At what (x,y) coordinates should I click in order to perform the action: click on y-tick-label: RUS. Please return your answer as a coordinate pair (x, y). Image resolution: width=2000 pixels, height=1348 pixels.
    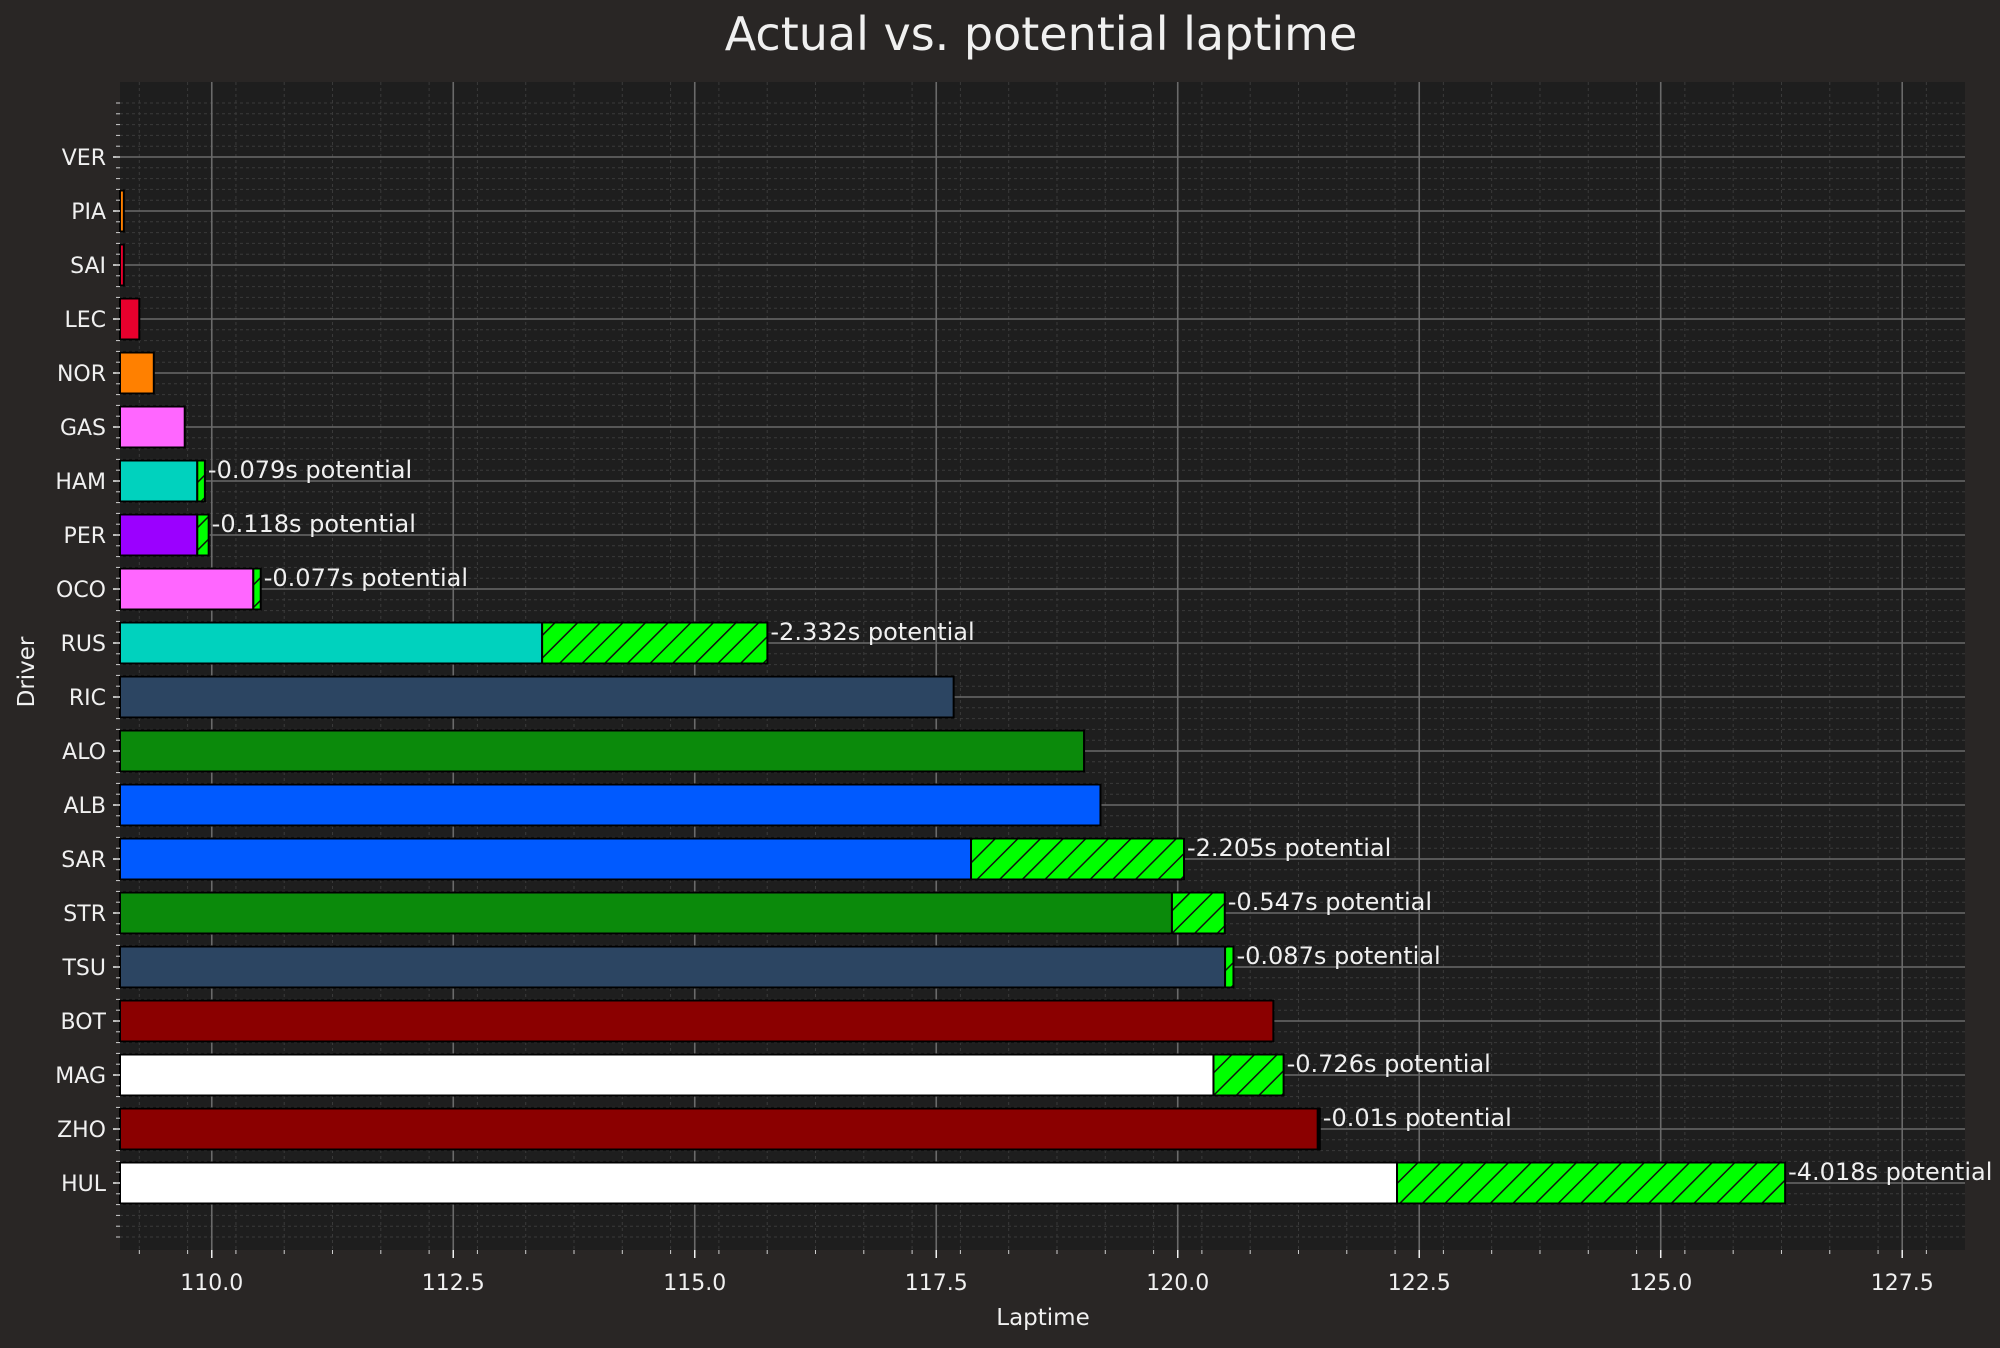
    Looking at the image, I should click on (83, 644).